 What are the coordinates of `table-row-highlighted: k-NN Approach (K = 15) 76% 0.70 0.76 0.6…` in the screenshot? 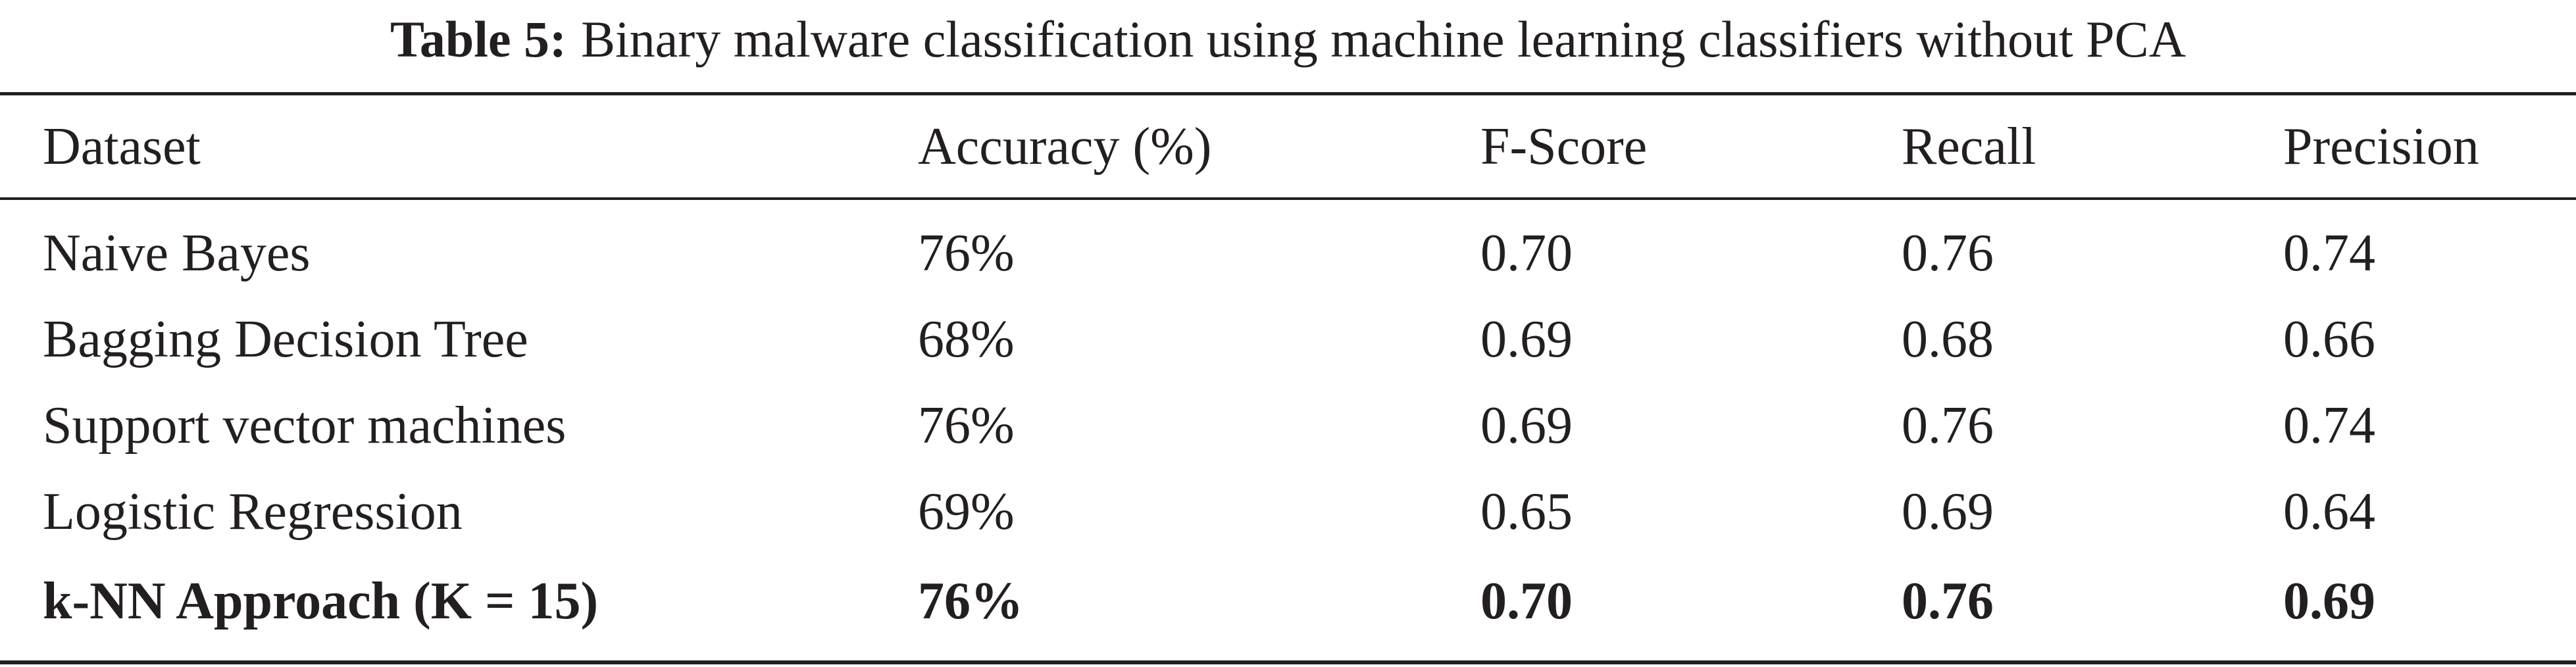 It's located at (1288, 601).